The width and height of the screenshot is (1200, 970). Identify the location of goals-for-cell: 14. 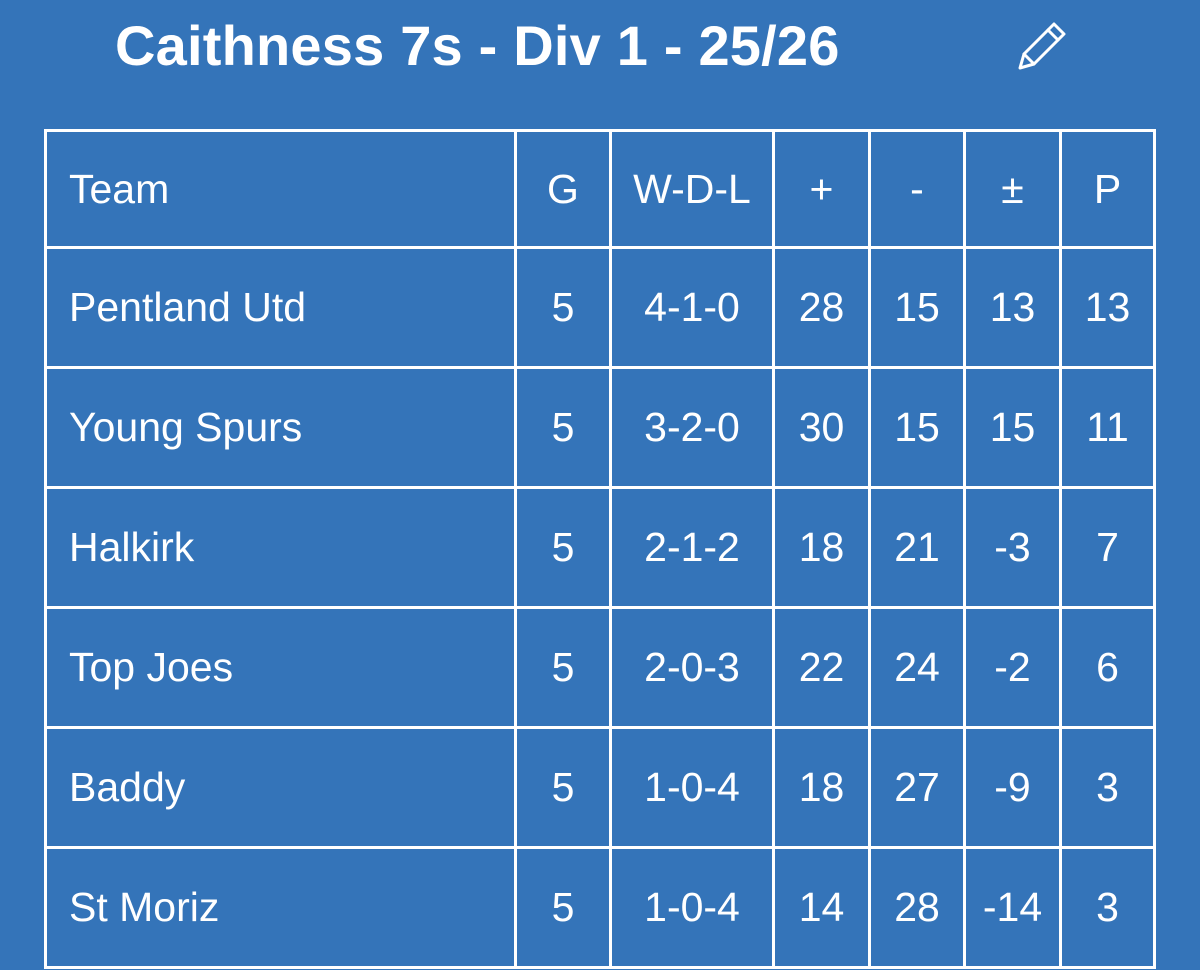
(823, 909).